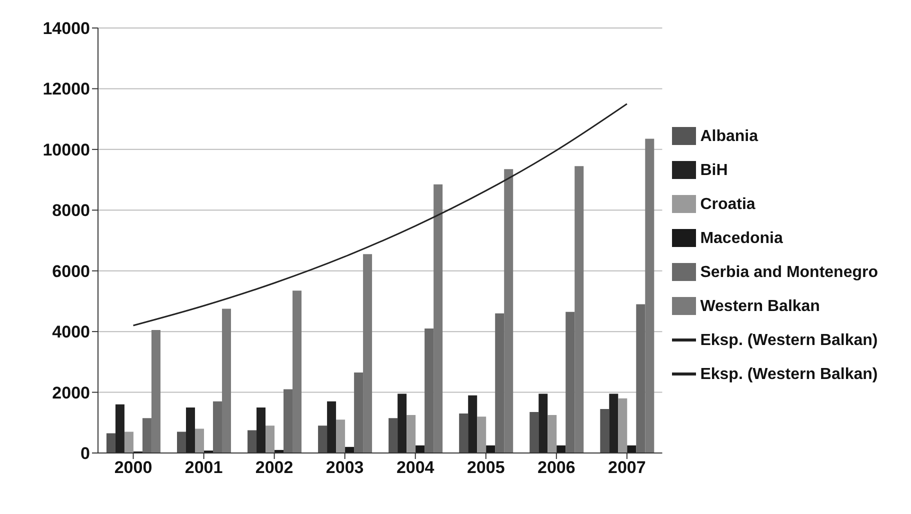 The width and height of the screenshot is (911, 514). I want to click on legend-label: BiH, so click(714, 170).